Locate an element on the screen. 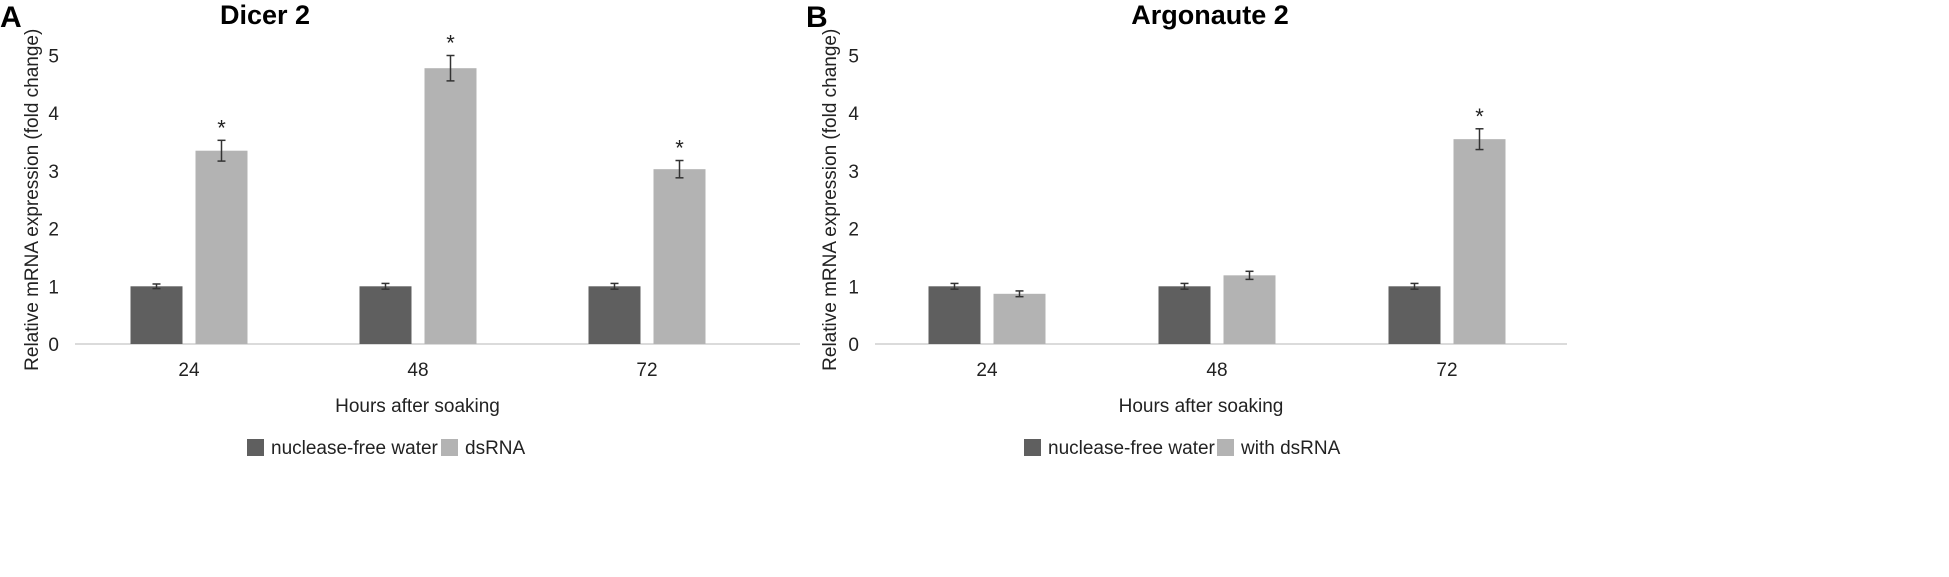  legend: nuclease-free water with dsRNA is located at coordinates (1182, 448).